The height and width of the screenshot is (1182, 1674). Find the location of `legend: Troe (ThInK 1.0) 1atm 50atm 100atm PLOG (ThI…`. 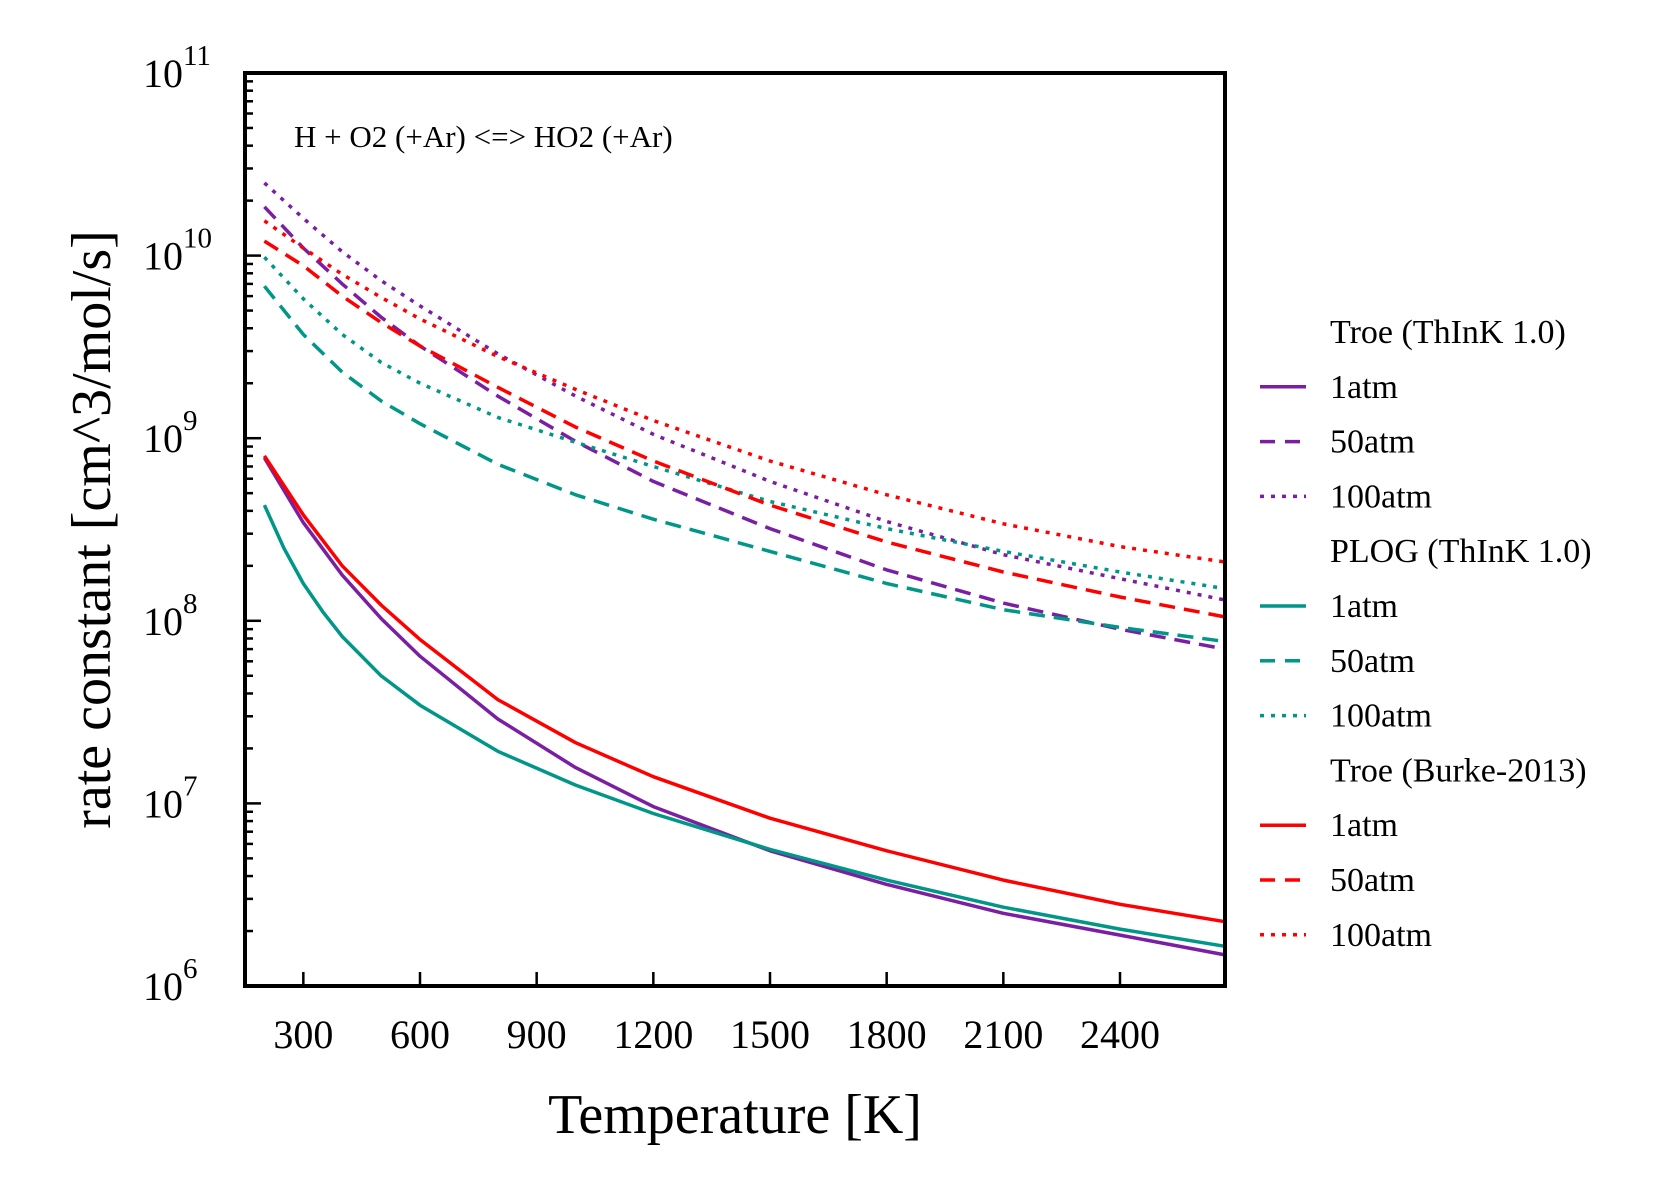

legend: Troe (ThInK 1.0) 1atm 50atm 100atm PLOG (ThI… is located at coordinates (1426, 634).